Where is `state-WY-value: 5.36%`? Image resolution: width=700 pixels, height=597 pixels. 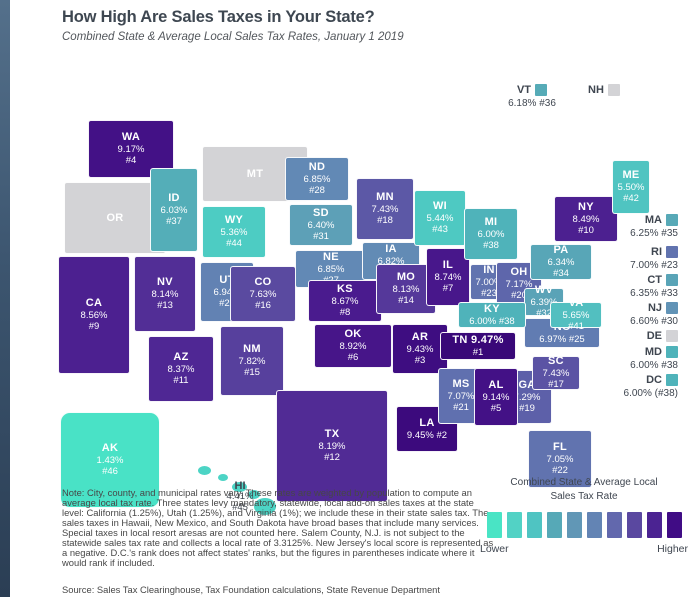 state-WY-value: 5.36% is located at coordinates (234, 233).